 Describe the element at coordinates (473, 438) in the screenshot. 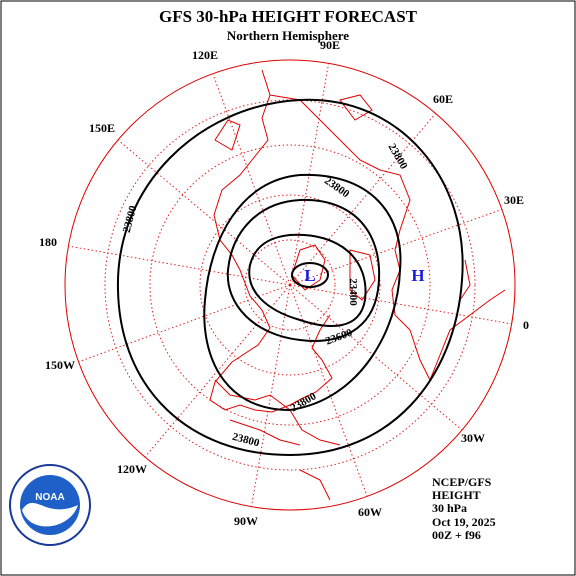

I see `lon-label: 30W` at that location.